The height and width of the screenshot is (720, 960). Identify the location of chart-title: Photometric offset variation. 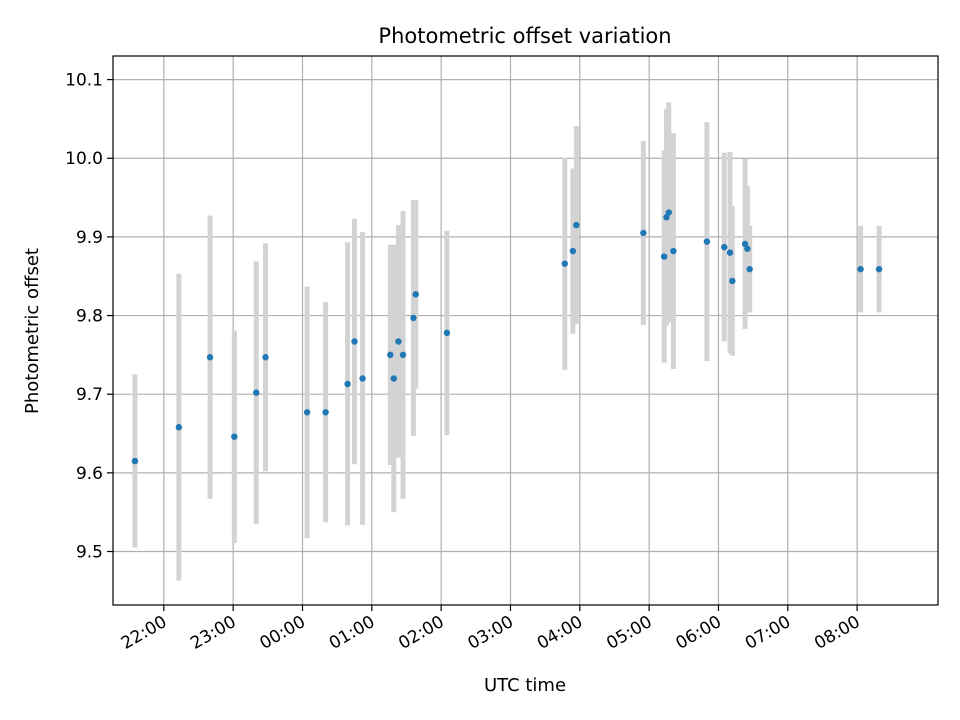
(524, 36).